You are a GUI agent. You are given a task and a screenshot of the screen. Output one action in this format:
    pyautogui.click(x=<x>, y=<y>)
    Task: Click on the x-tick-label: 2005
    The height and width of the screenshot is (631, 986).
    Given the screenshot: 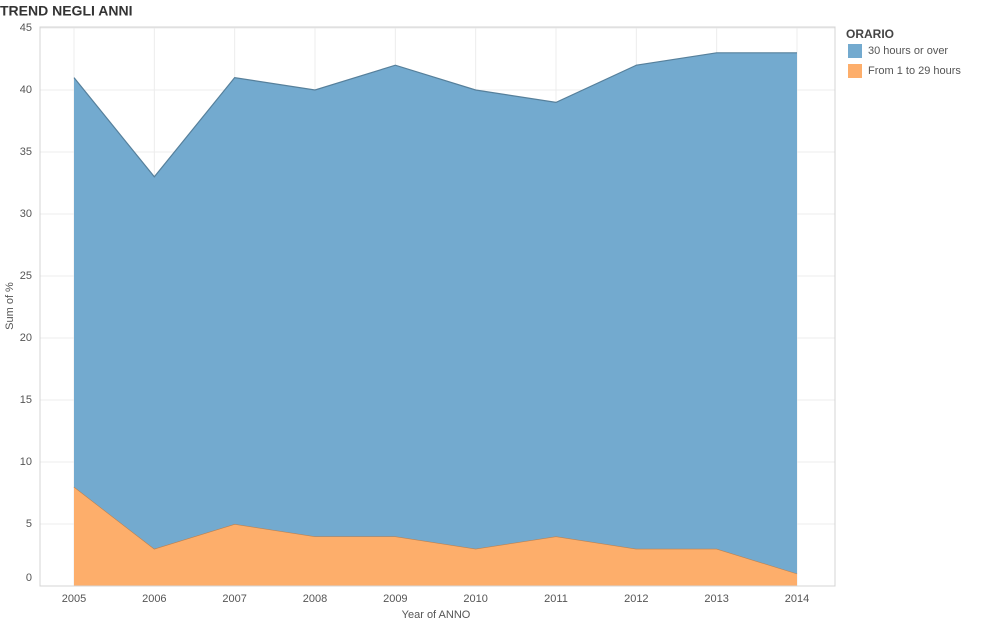 What is the action you would take?
    pyautogui.click(x=74, y=599)
    